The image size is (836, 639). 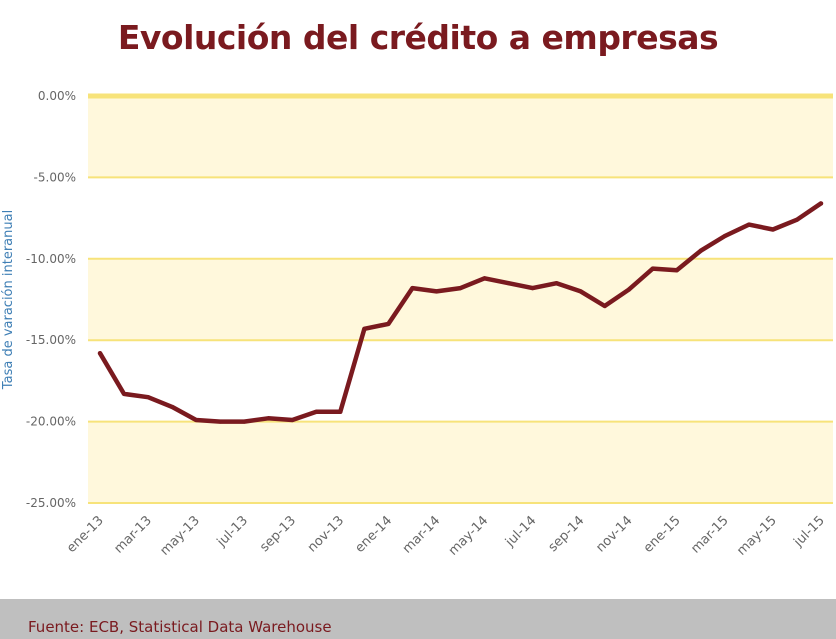 What do you see at coordinates (520, 531) in the screenshot?
I see `x-tick-label: jul-14` at bounding box center [520, 531].